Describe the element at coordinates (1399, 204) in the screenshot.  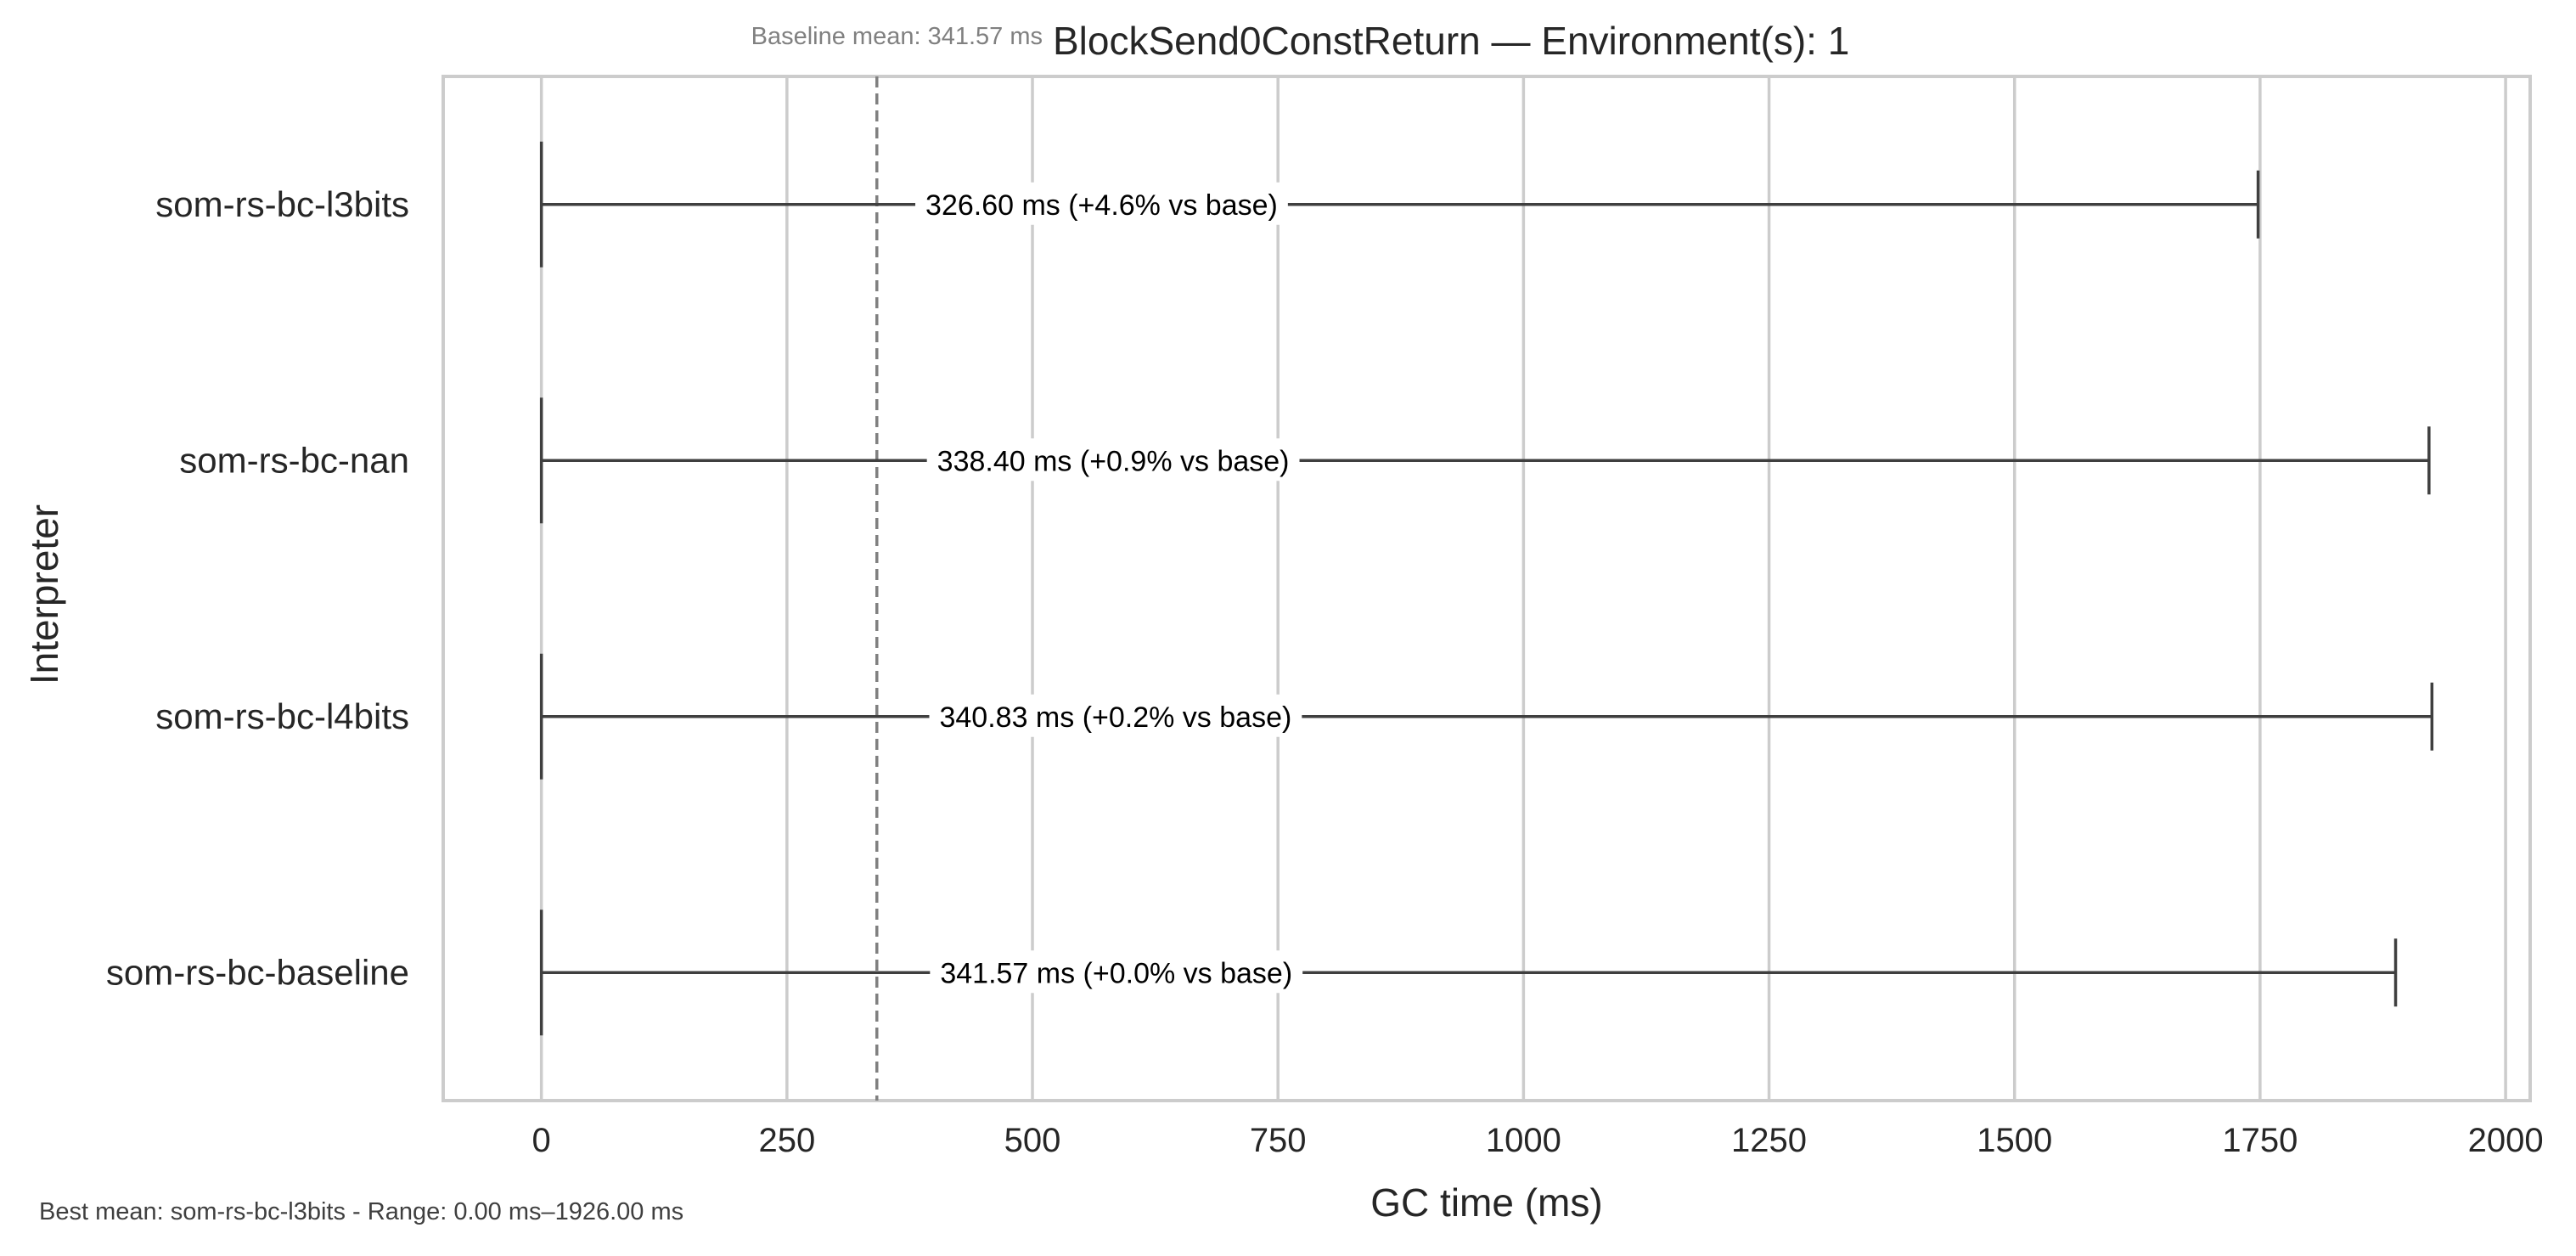
I see `series-som-rs-bc-l3bits: 326.60 ms (+4.6% vs base)` at that location.